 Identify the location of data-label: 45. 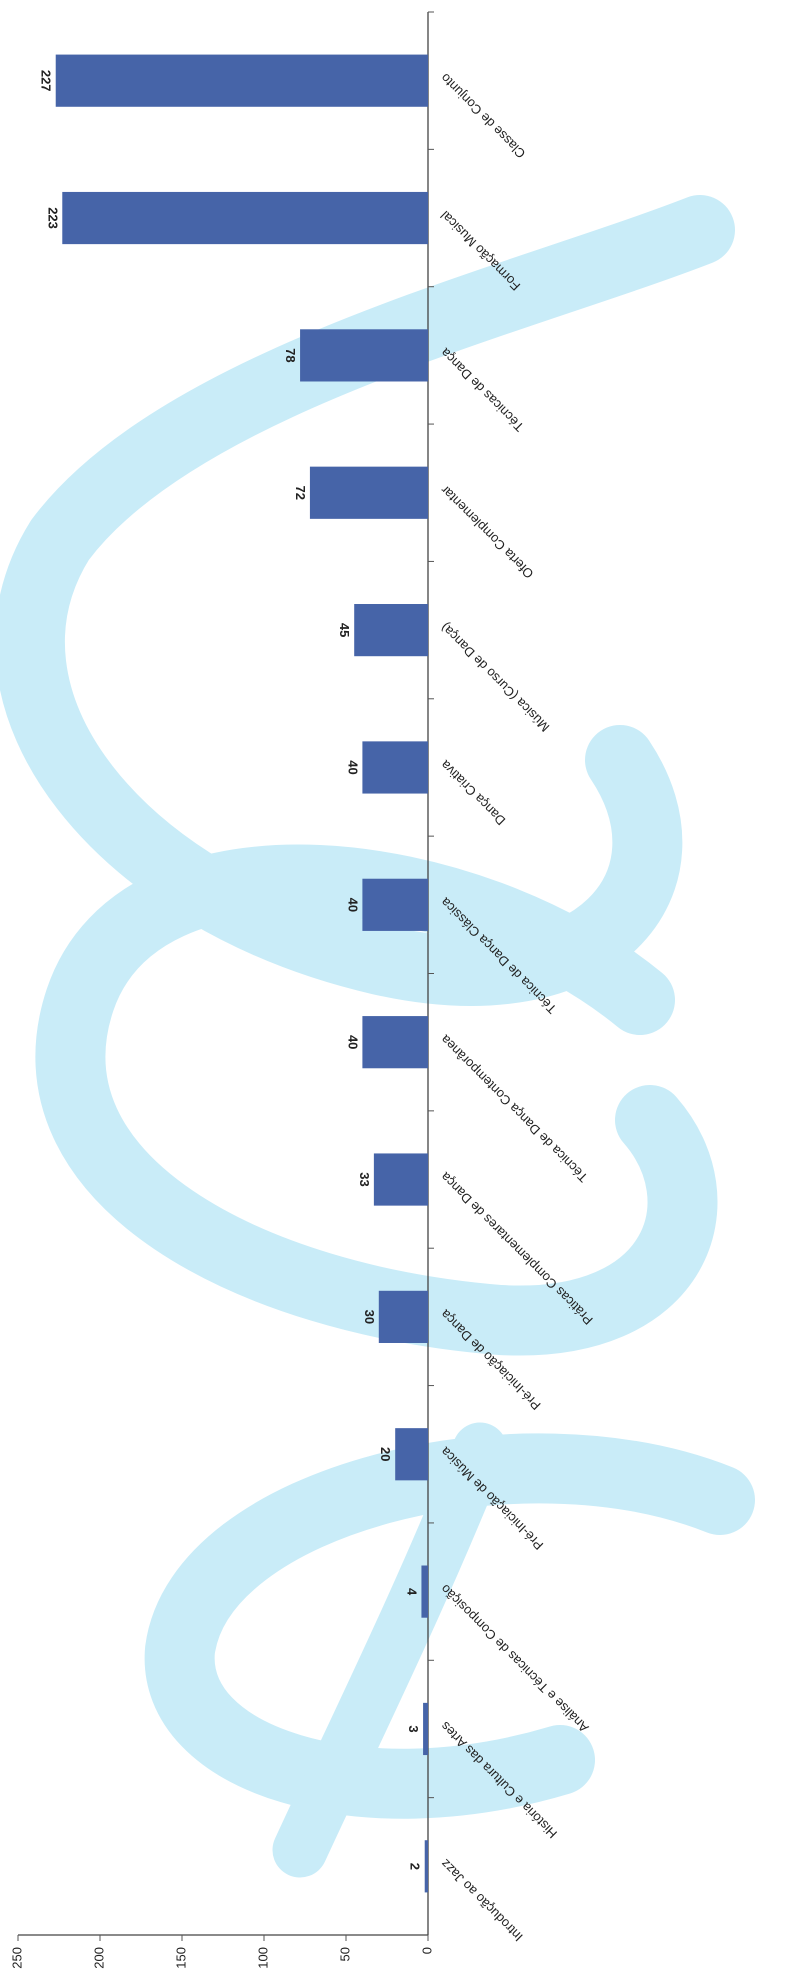
(344, 630).